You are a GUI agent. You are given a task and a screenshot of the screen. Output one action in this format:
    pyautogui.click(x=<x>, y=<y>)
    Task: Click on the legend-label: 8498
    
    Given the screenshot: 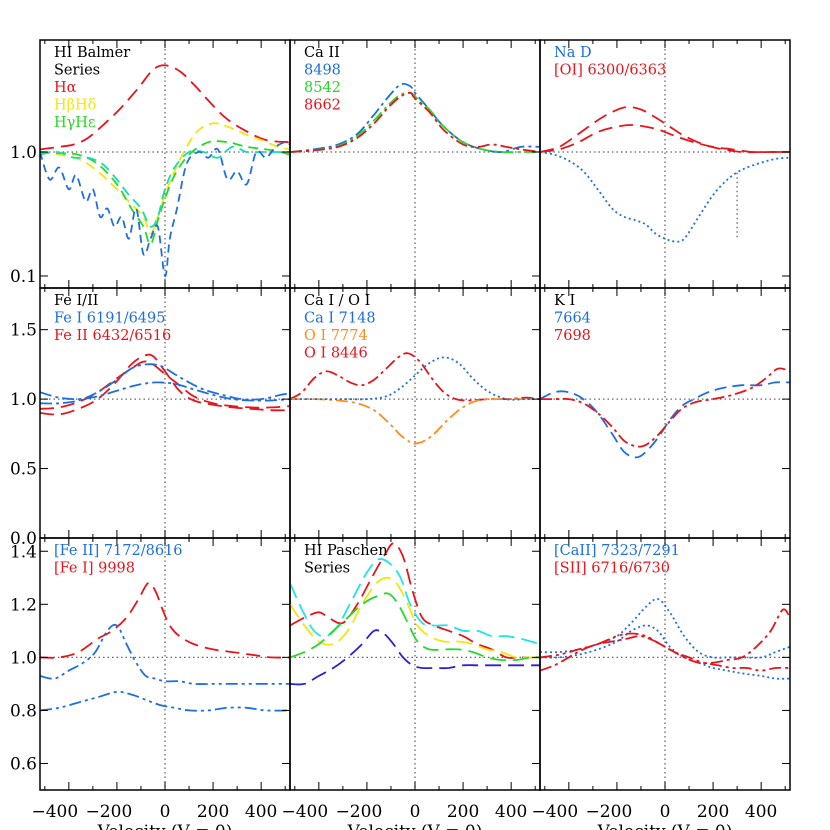 What is the action you would take?
    pyautogui.click(x=322, y=71)
    